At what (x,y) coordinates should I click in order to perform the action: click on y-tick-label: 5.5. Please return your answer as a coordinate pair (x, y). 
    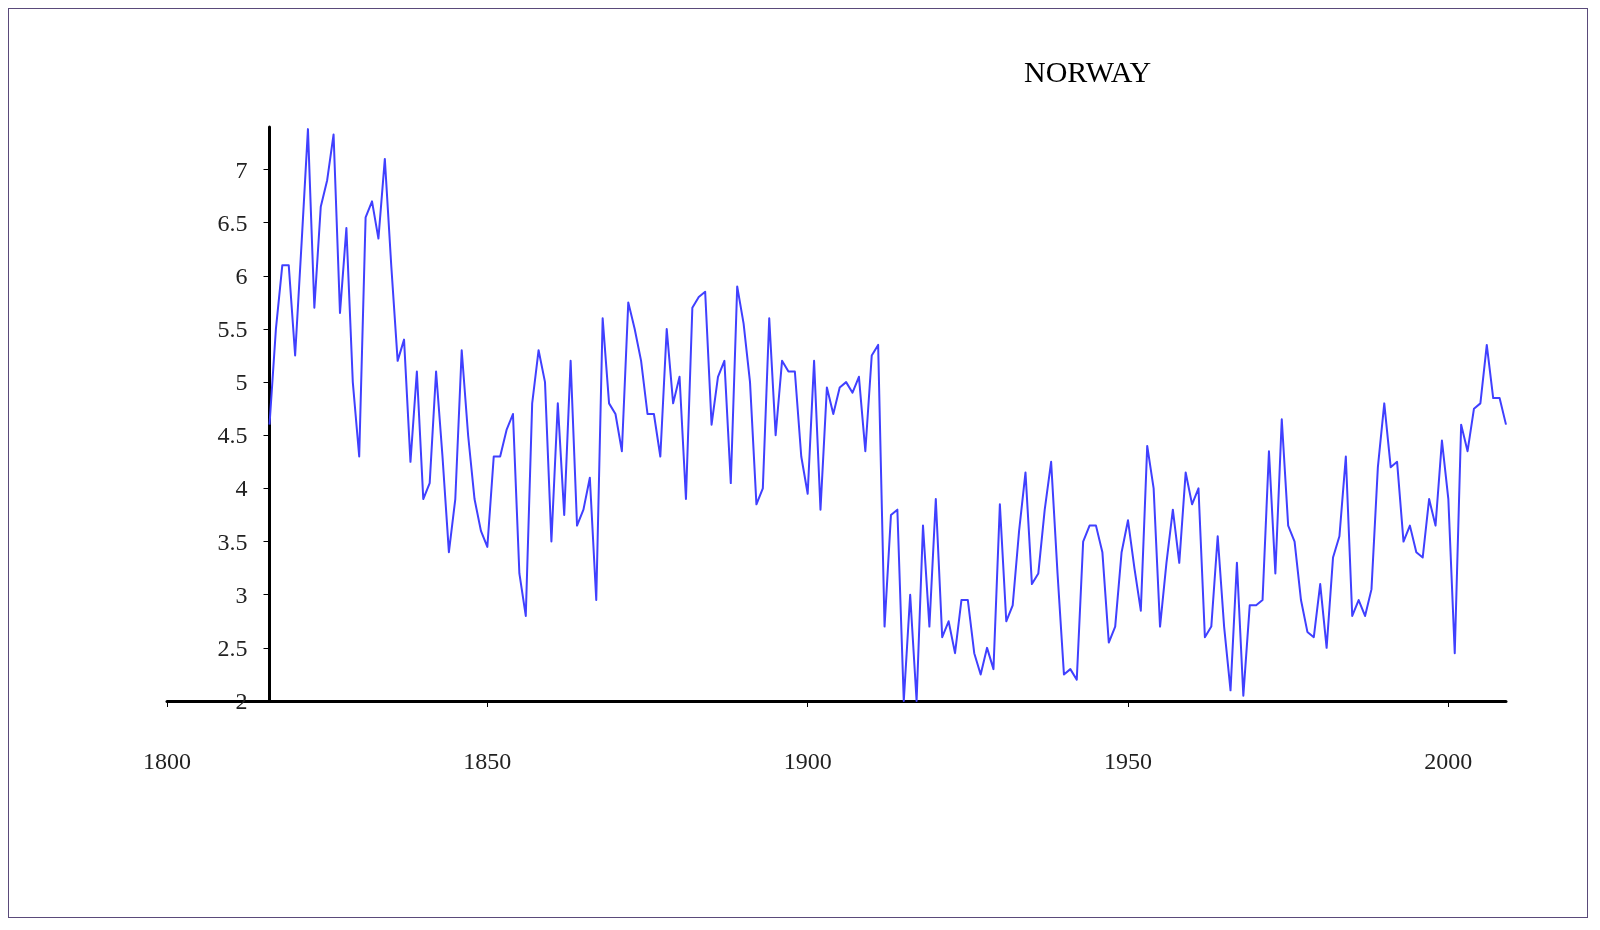
    Looking at the image, I should click on (232, 328).